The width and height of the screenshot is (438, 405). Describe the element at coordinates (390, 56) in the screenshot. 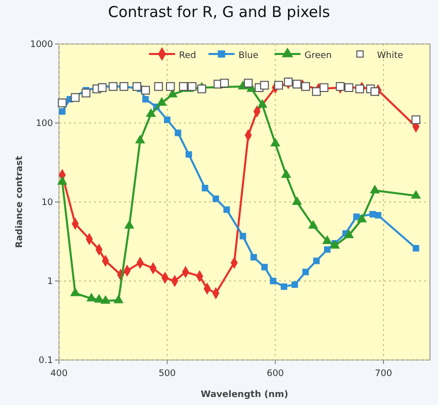

I see `legend-label: White` at that location.